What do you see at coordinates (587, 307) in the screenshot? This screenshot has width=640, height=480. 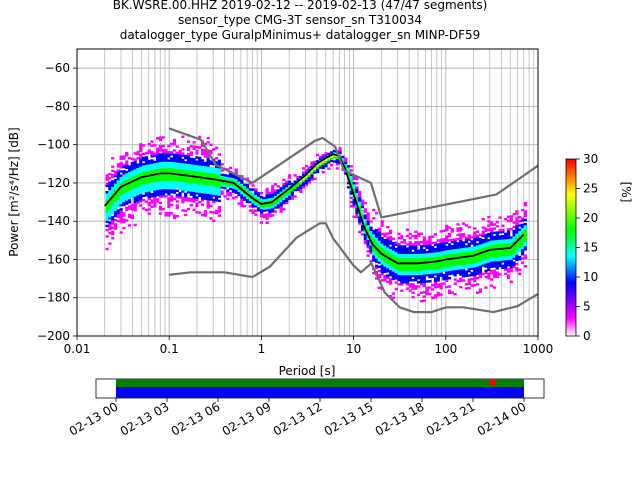 I see `colorbar-tick-label: 5` at bounding box center [587, 307].